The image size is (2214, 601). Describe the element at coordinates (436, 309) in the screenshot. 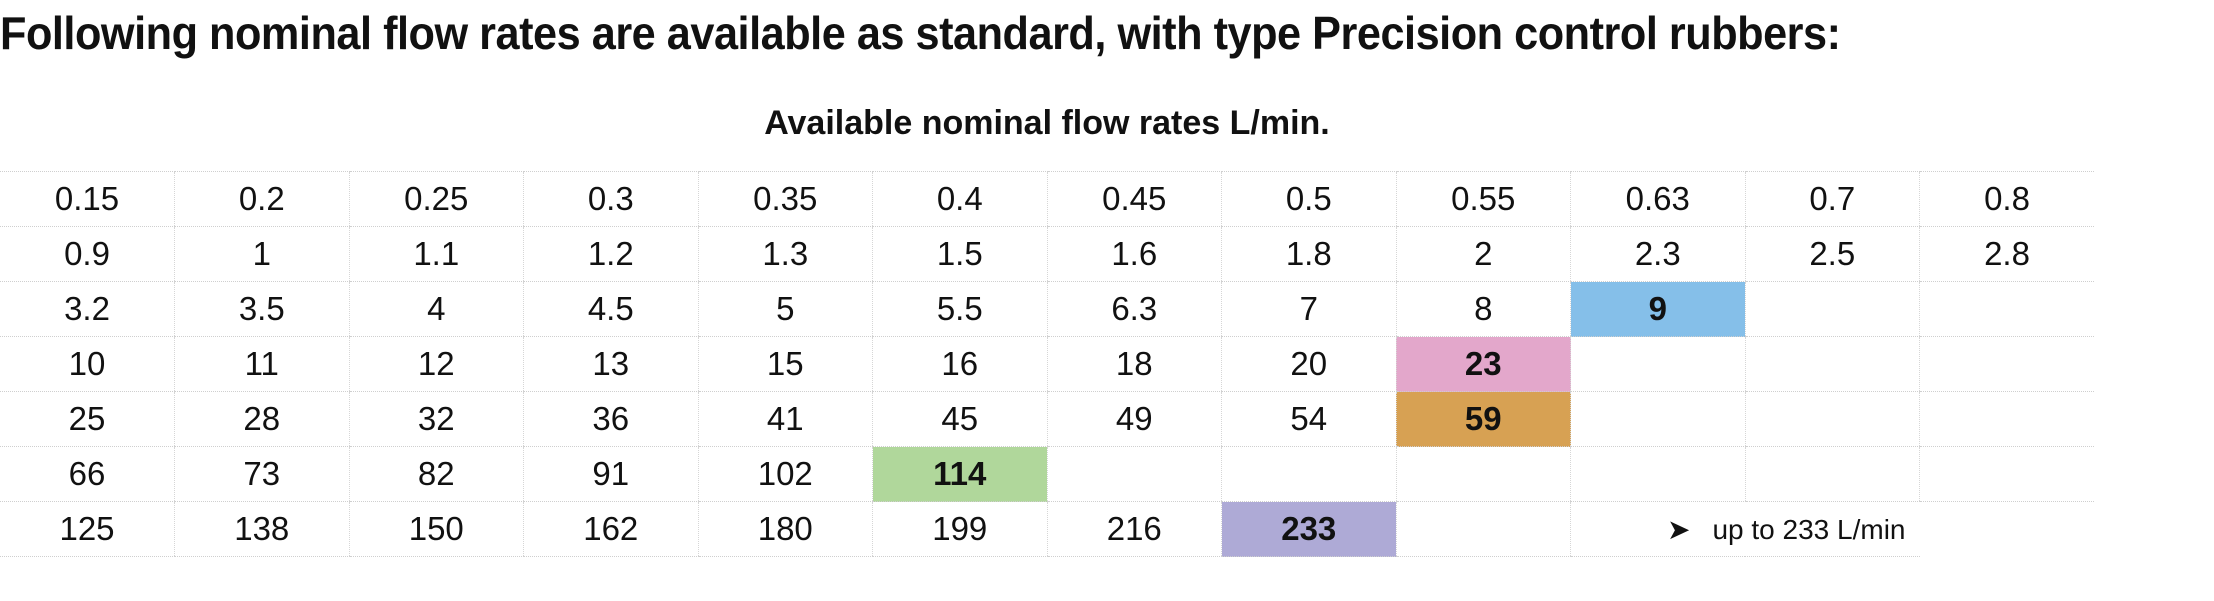

I see `rate-cell: 4` at that location.